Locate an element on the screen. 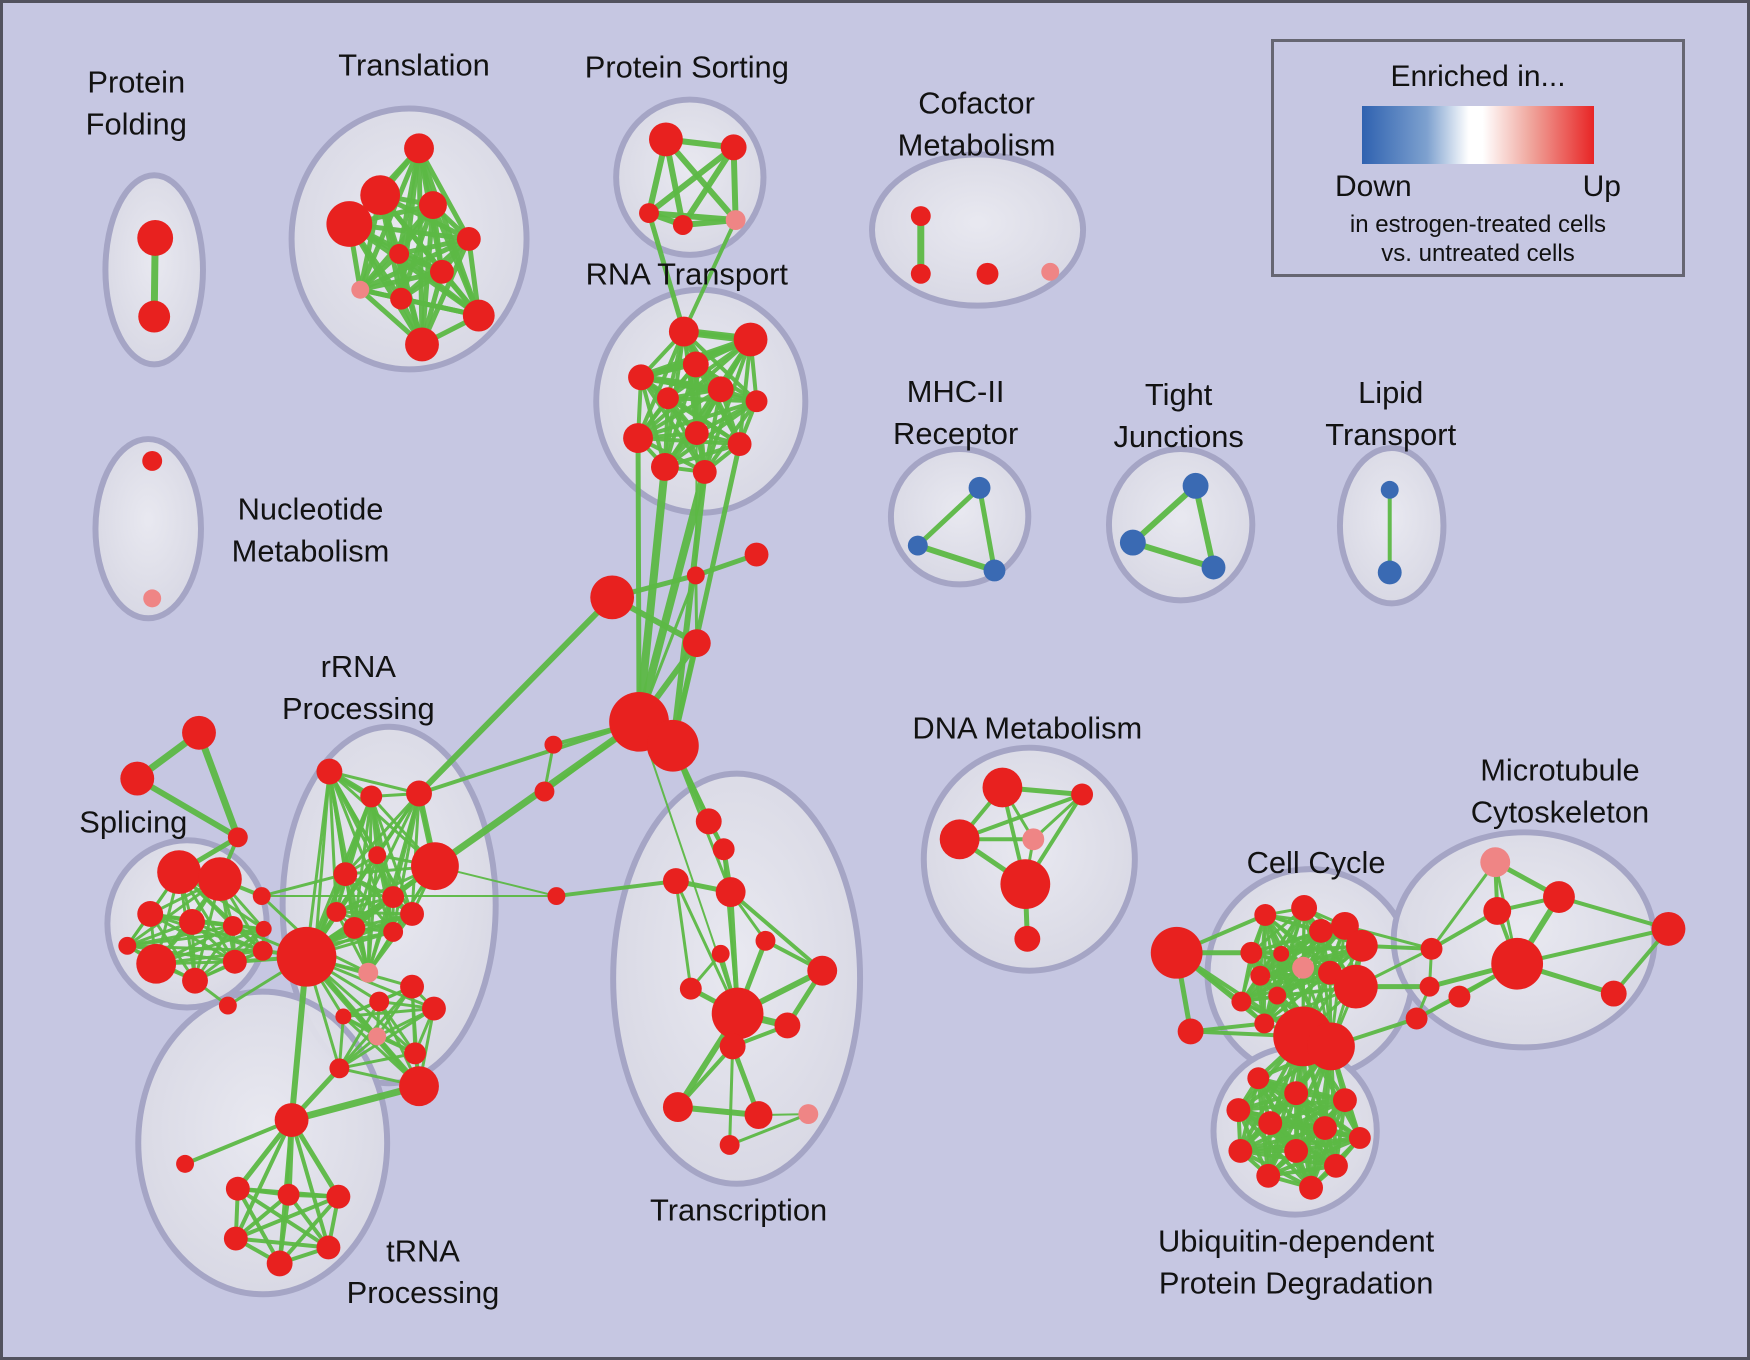 The height and width of the screenshot is (1360, 1750). node-t6 is located at coordinates (441, 271).